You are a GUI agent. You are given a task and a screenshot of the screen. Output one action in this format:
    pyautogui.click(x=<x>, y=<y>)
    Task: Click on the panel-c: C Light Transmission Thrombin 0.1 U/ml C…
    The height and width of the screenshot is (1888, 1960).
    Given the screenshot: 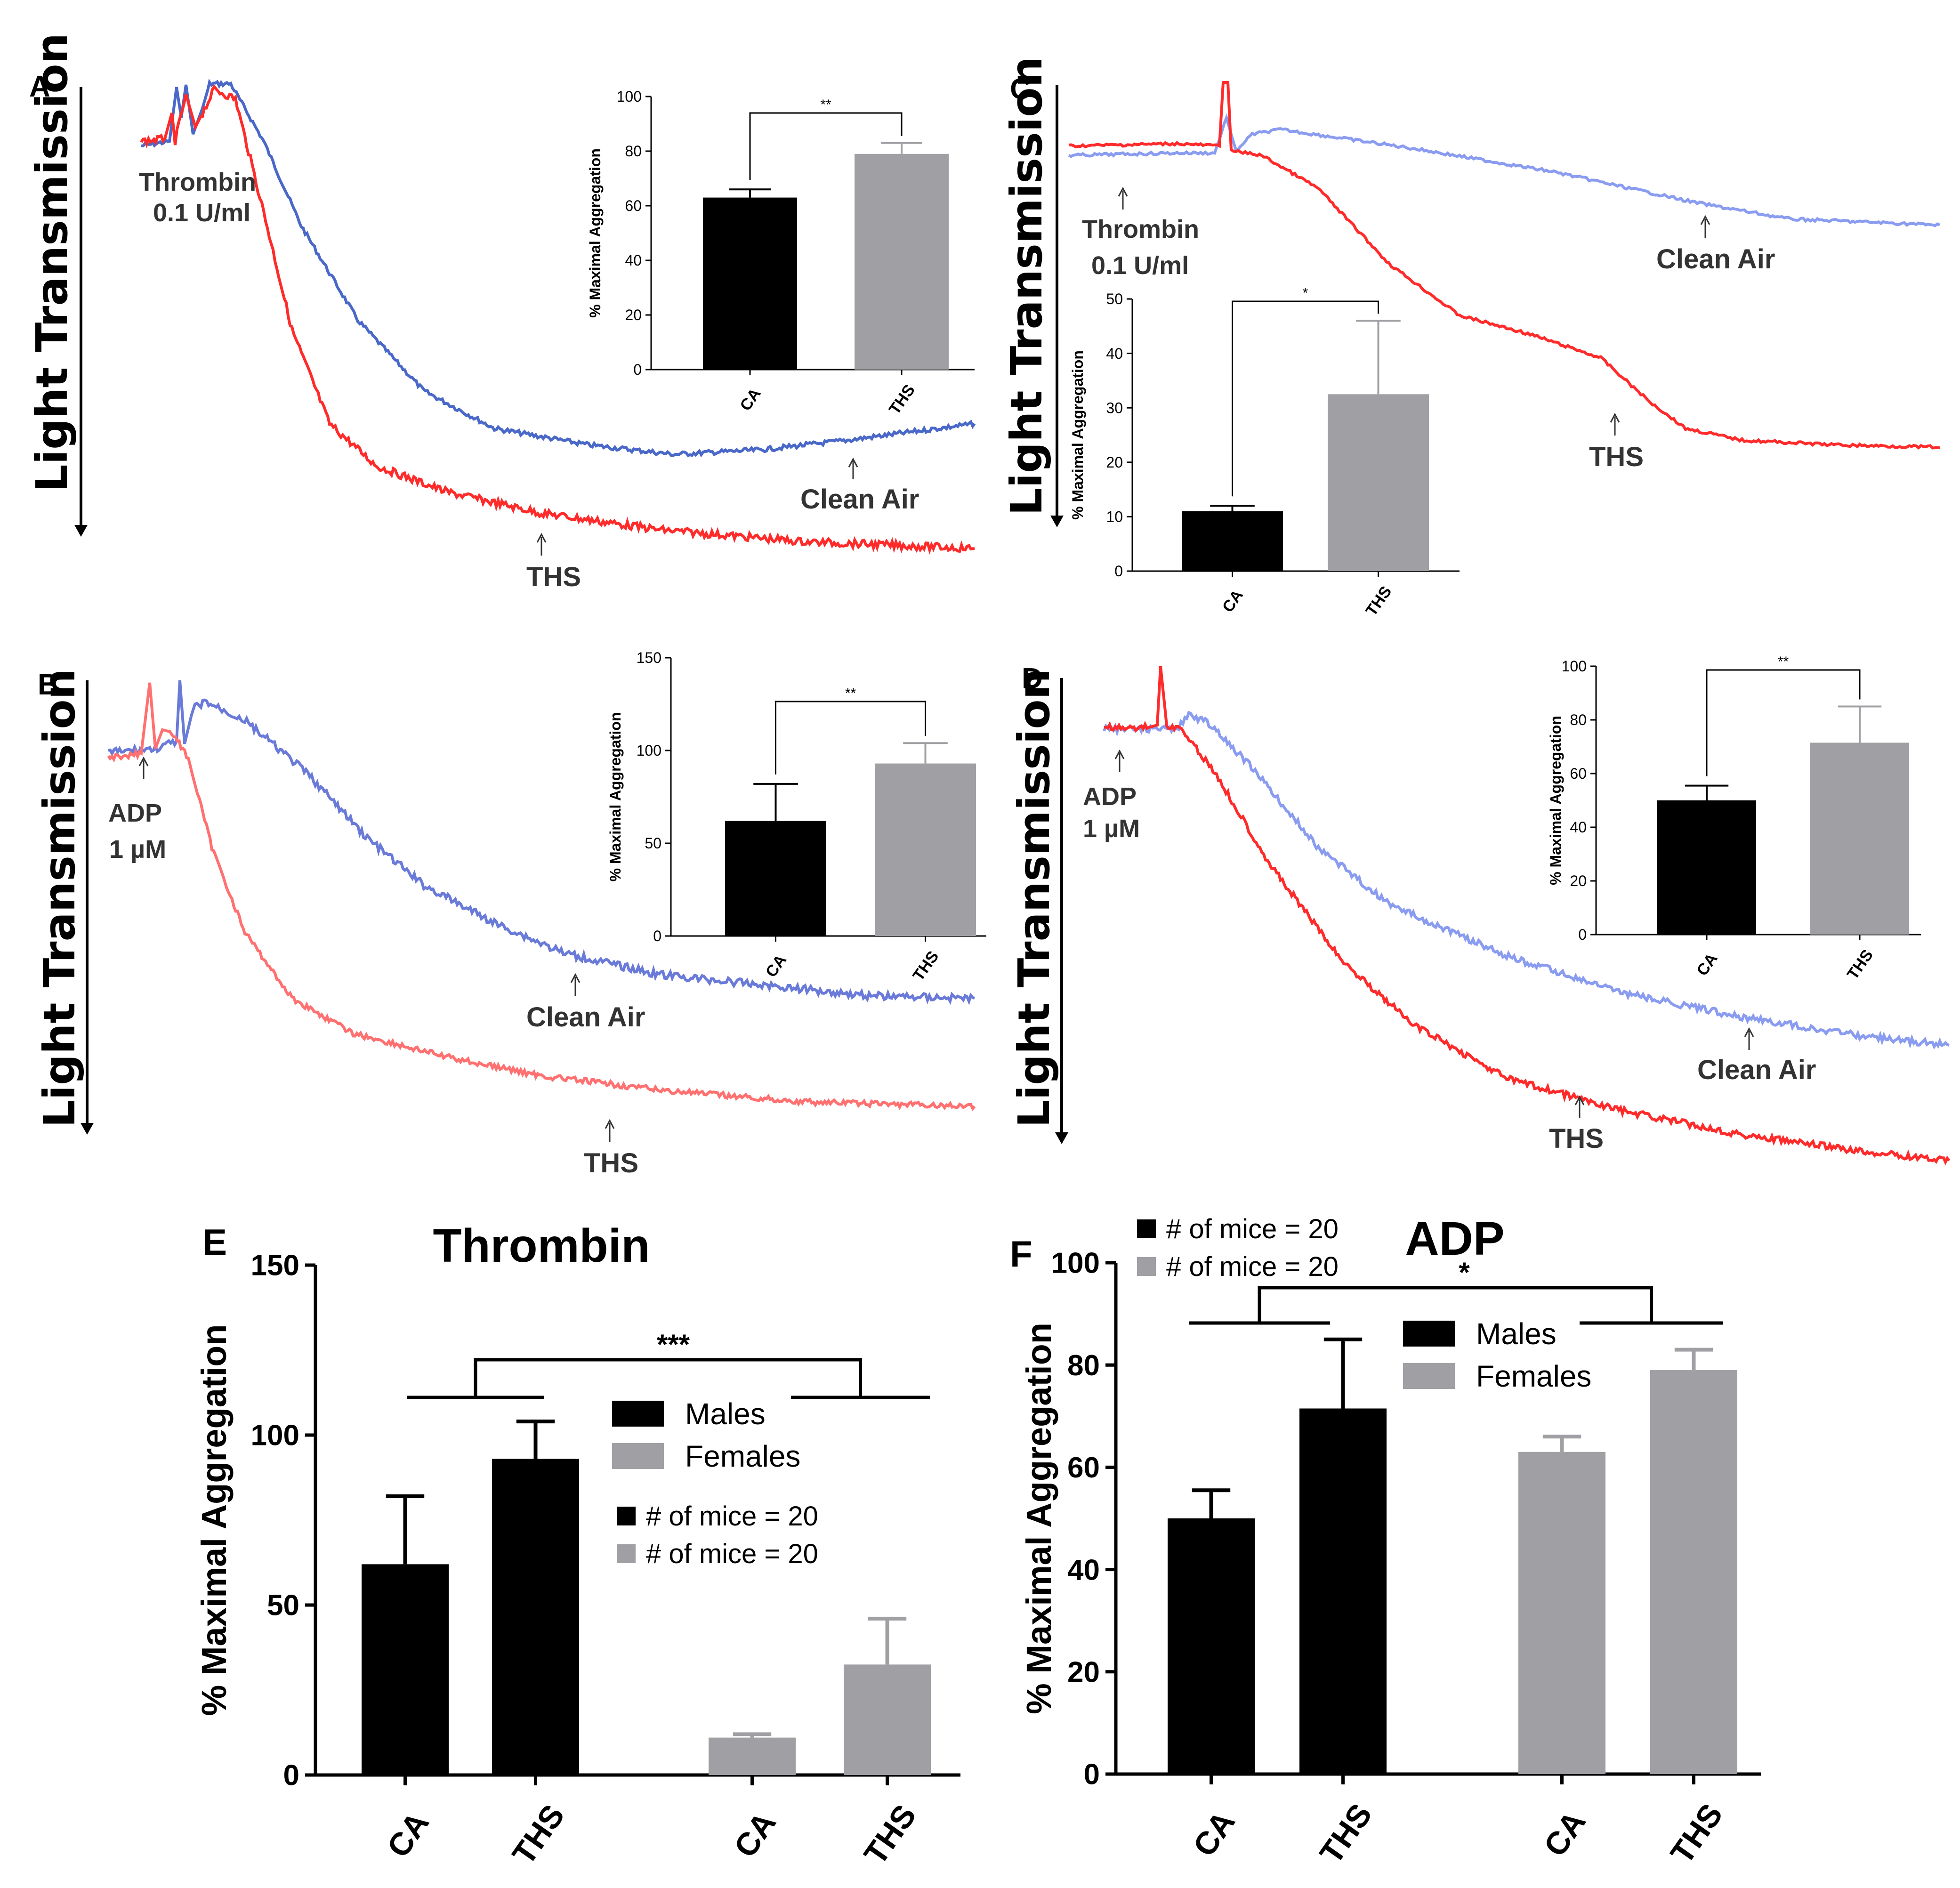 What is the action you would take?
    pyautogui.click(x=1471, y=337)
    